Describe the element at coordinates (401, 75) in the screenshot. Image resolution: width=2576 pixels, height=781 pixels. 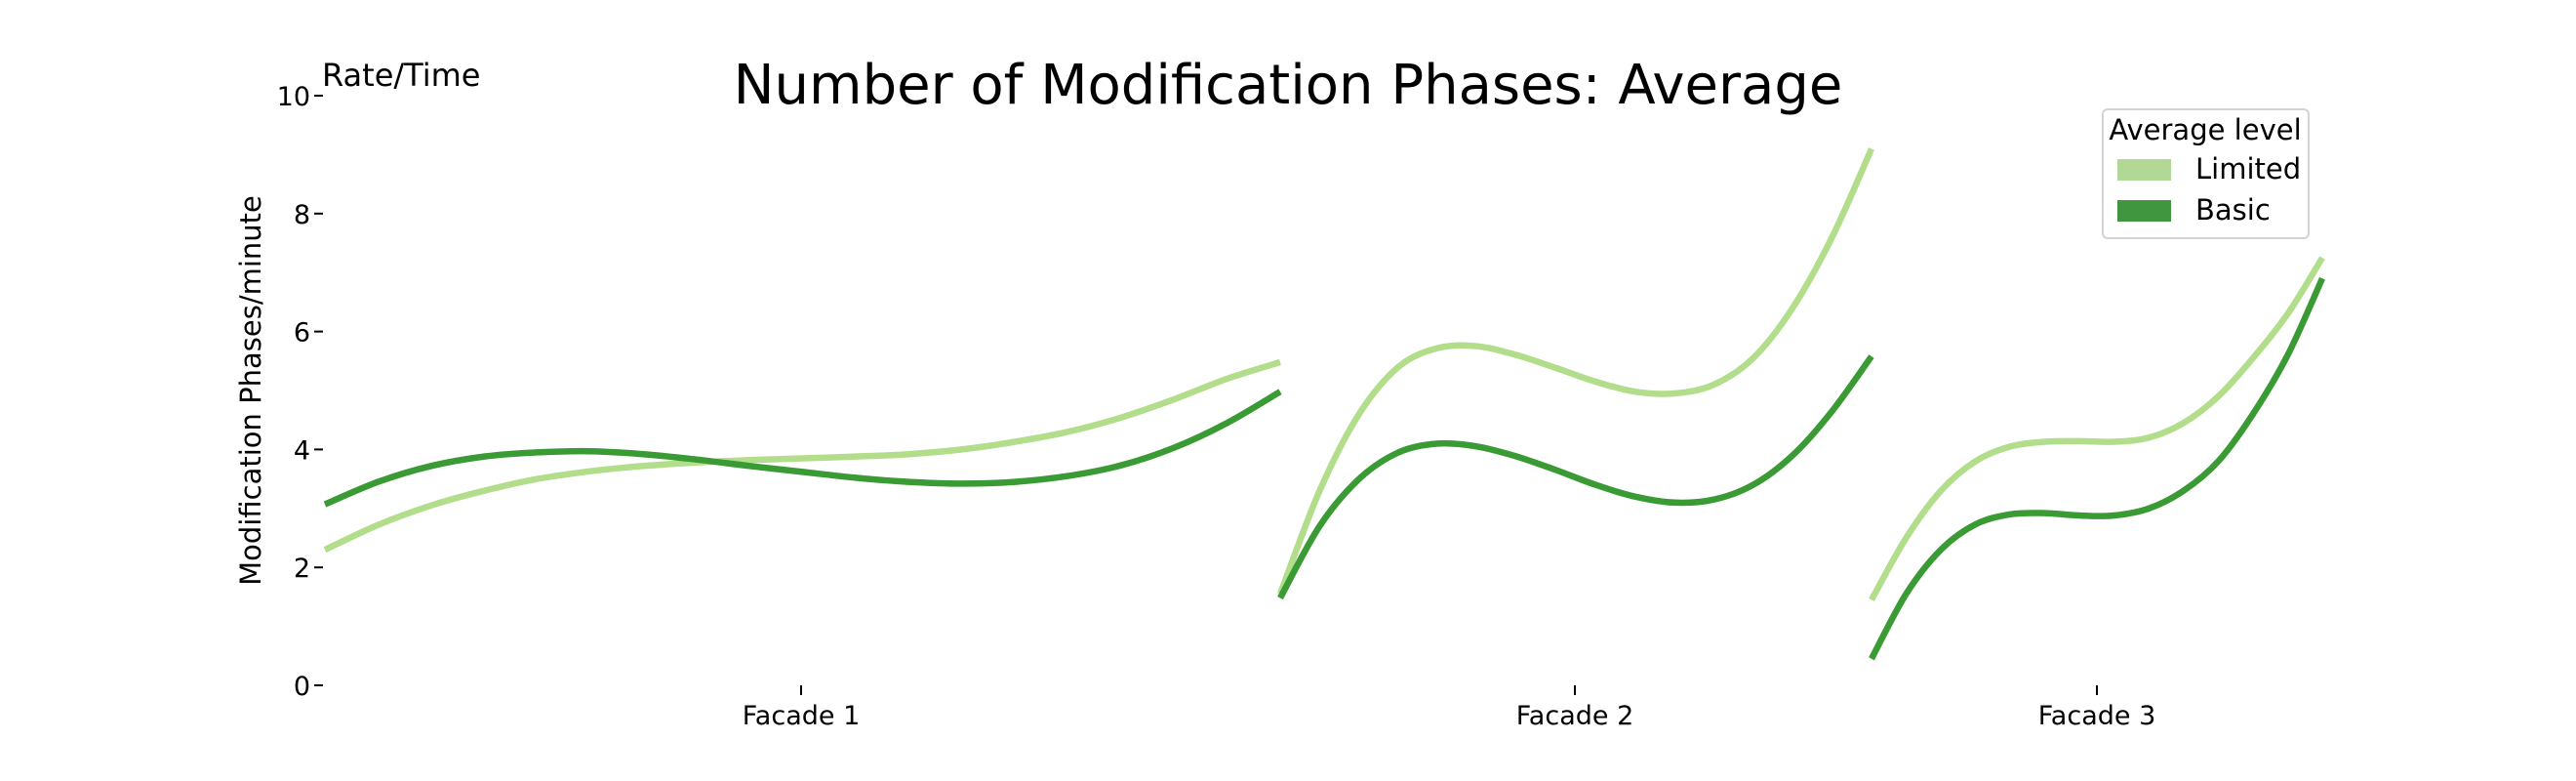
I see `corner-label: Rate/Time` at that location.